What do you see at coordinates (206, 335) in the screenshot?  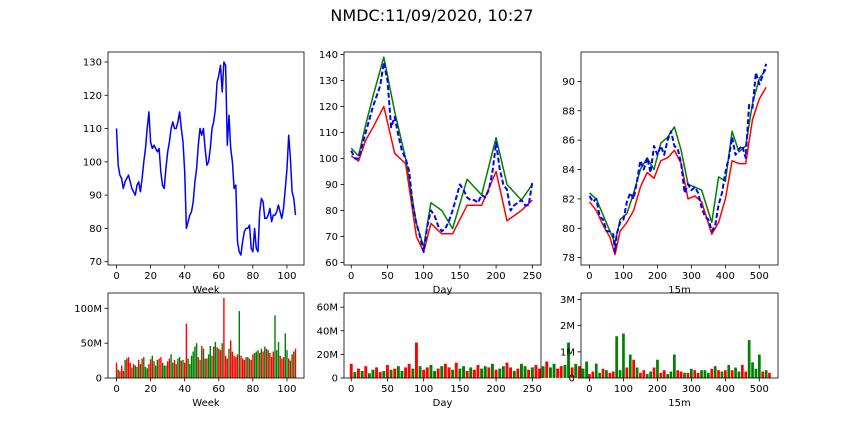 I see `plot-frame` at bounding box center [206, 335].